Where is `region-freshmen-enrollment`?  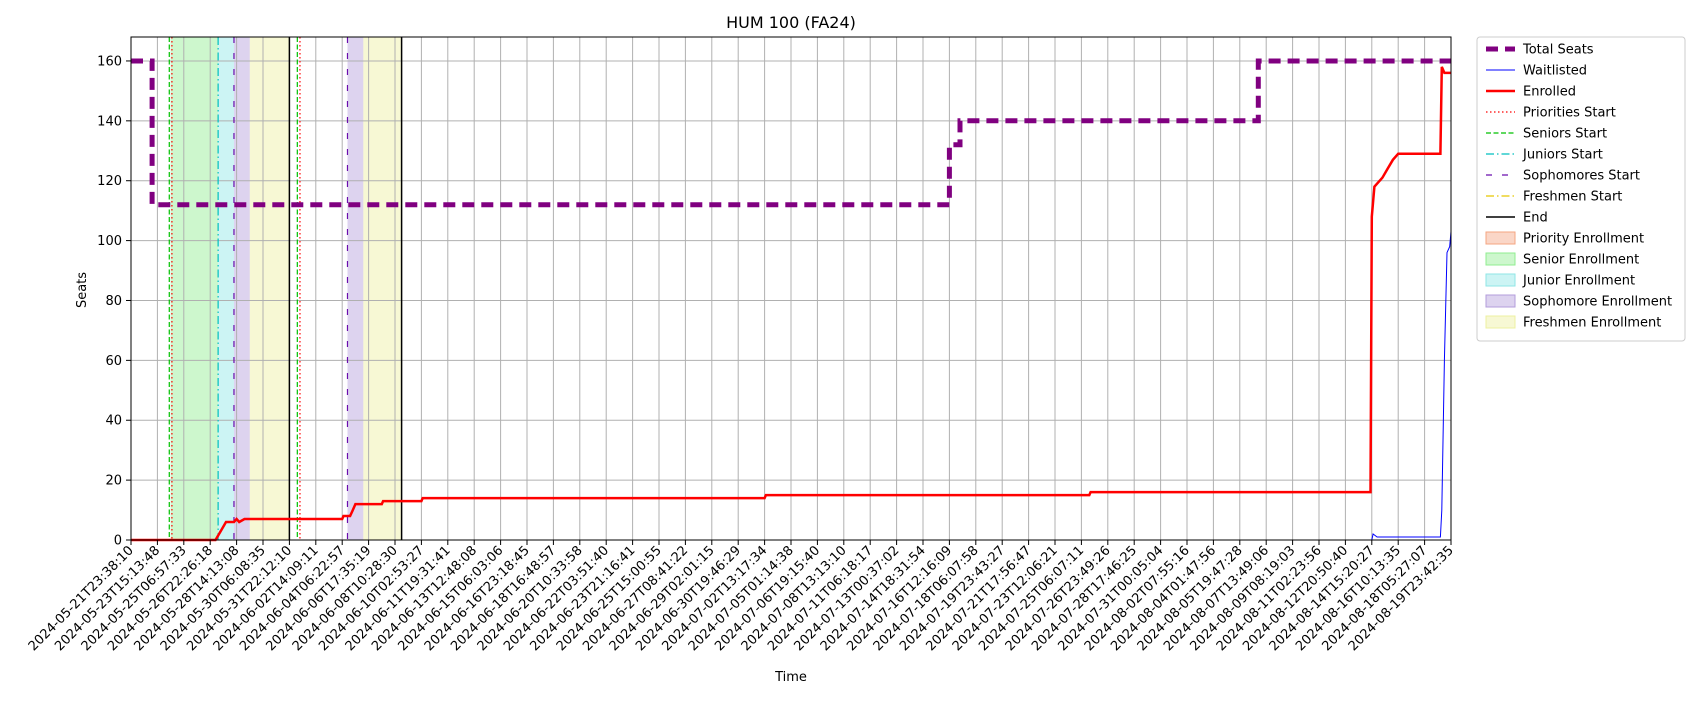
region-freshmen-enrollment is located at coordinates (269, 288).